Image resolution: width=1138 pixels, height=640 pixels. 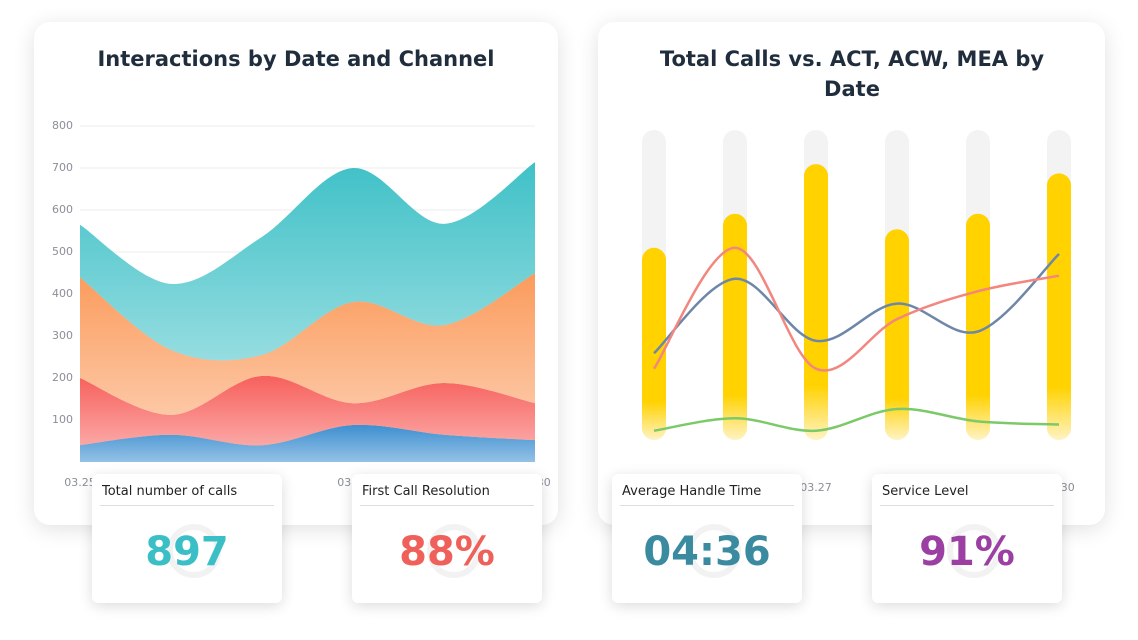 I want to click on chart-title: Total Calls vs. ACT, ACW, MEA by Date, so click(x=852, y=74).